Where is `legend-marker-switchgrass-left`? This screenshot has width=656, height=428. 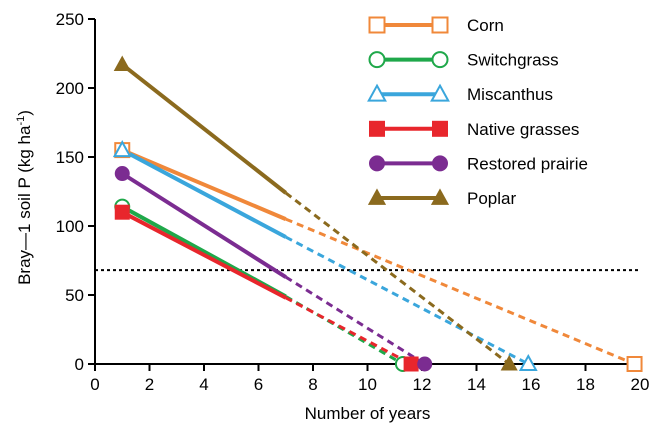 legend-marker-switchgrass-left is located at coordinates (377, 59).